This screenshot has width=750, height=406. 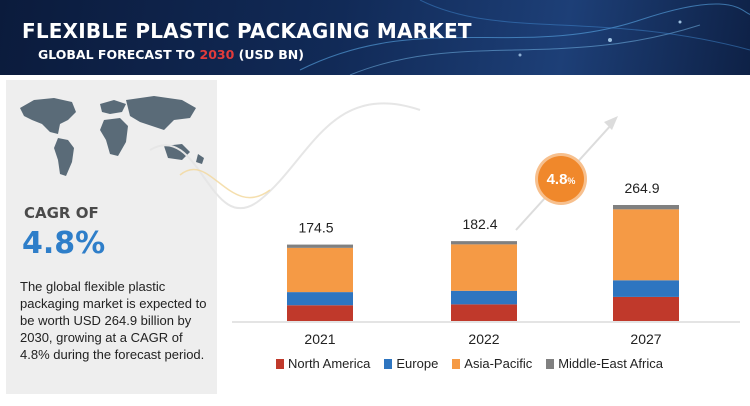 I want to click on legend-label: Europe, so click(x=417, y=363).